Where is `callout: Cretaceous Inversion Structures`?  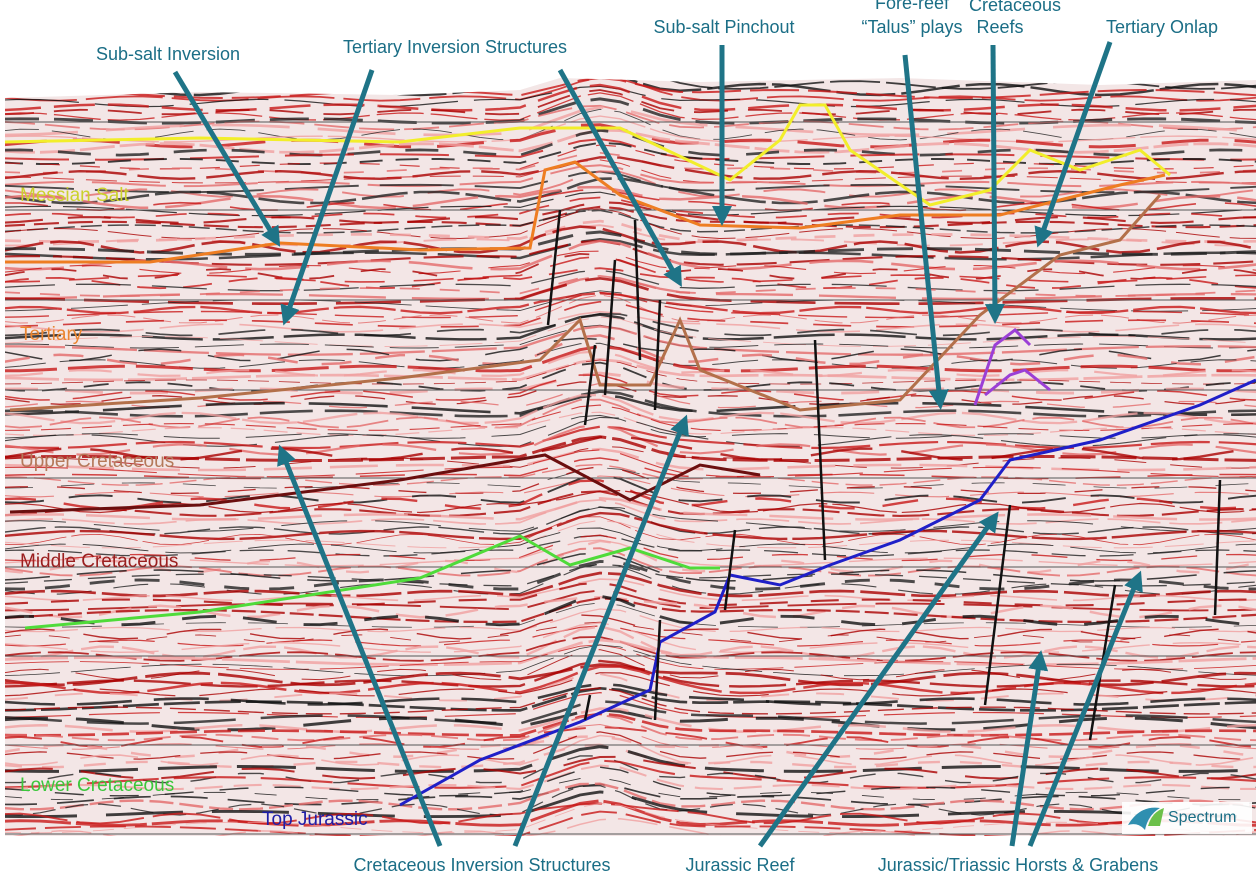
callout: Cretaceous Inversion Structures is located at coordinates (481, 865).